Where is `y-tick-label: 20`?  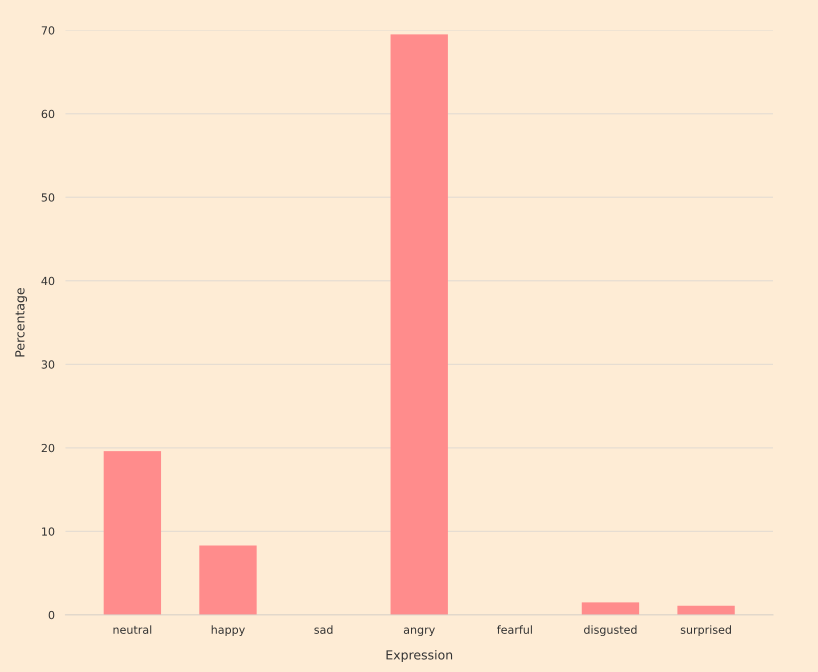 y-tick-label: 20 is located at coordinates (48, 448).